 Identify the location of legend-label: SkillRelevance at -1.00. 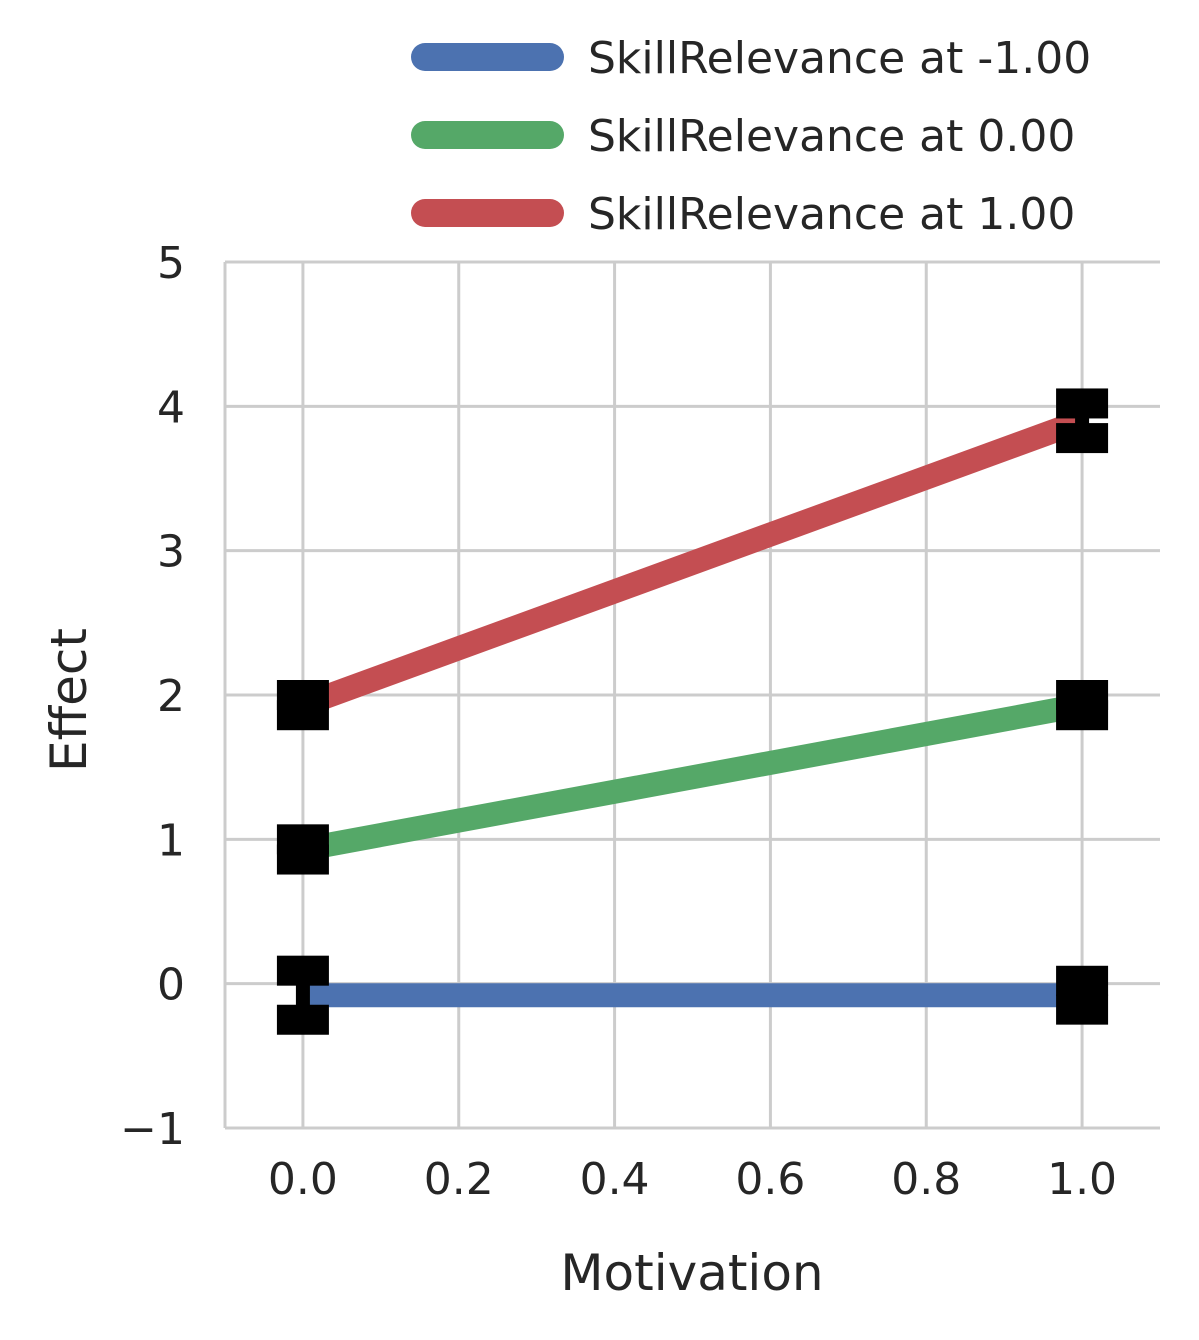
(839, 58).